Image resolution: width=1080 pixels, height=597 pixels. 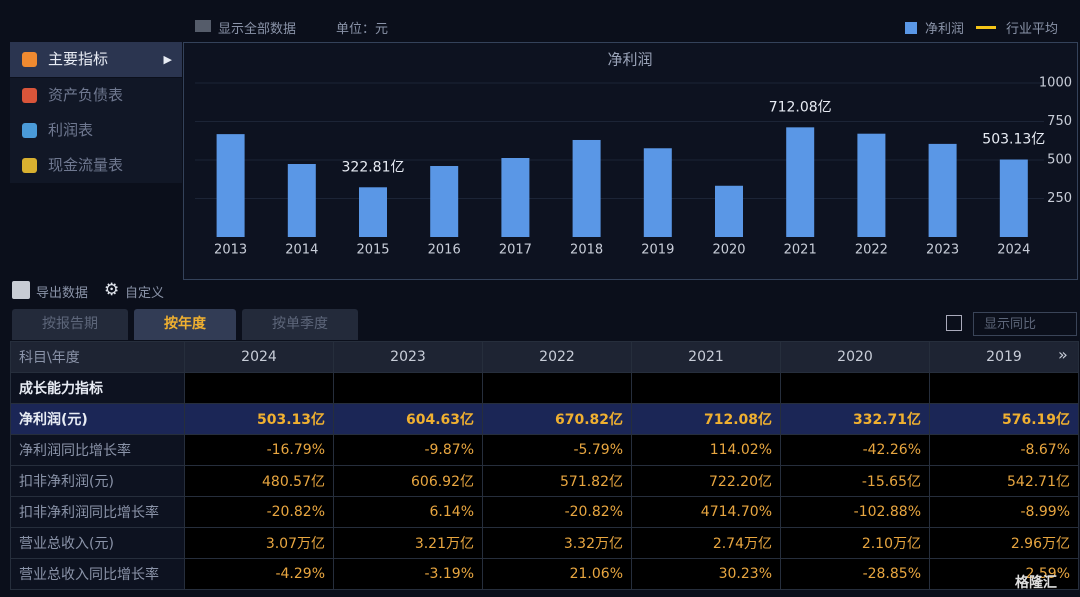 I want to click on table-cell: -28.85%, so click(x=855, y=574).